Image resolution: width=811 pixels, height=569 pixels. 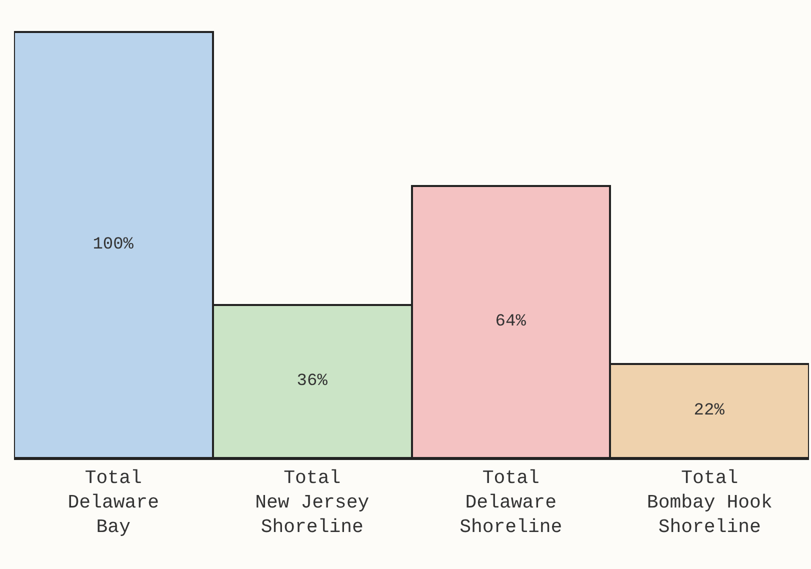 I want to click on data-label: 64%, so click(x=511, y=322).